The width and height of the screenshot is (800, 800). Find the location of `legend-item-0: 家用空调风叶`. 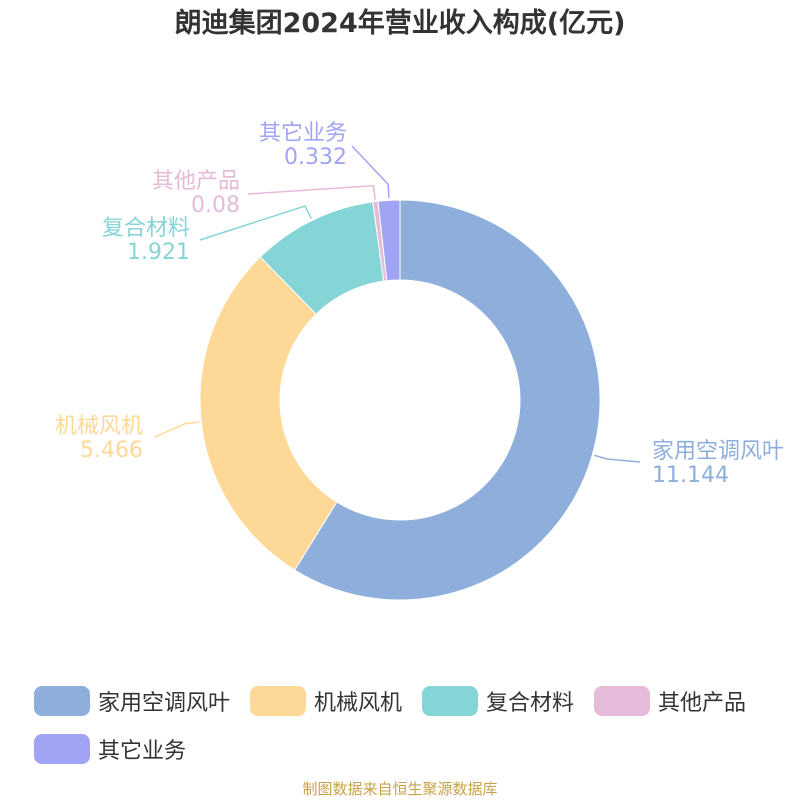

legend-item-0: 家用空调风叶 is located at coordinates (132, 701).